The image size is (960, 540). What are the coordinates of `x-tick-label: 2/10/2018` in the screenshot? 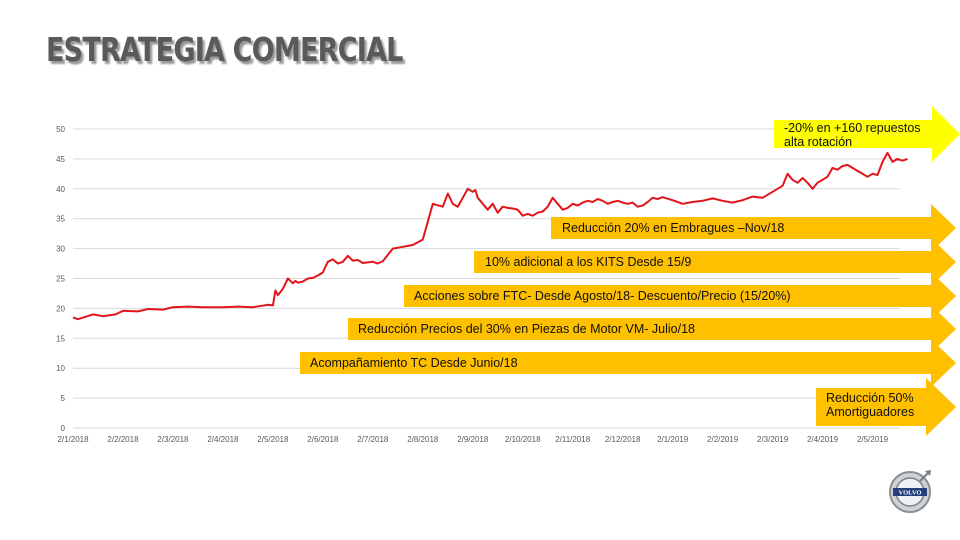 It's located at (523, 439).